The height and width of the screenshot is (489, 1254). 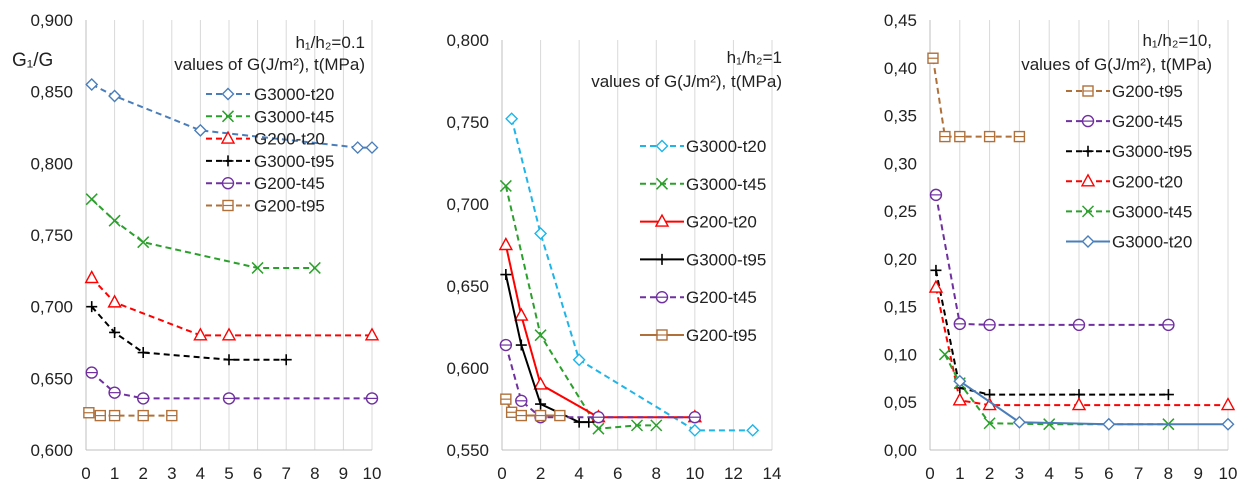 What do you see at coordinates (772, 473) in the screenshot?
I see `x-tick-label: 14` at bounding box center [772, 473].